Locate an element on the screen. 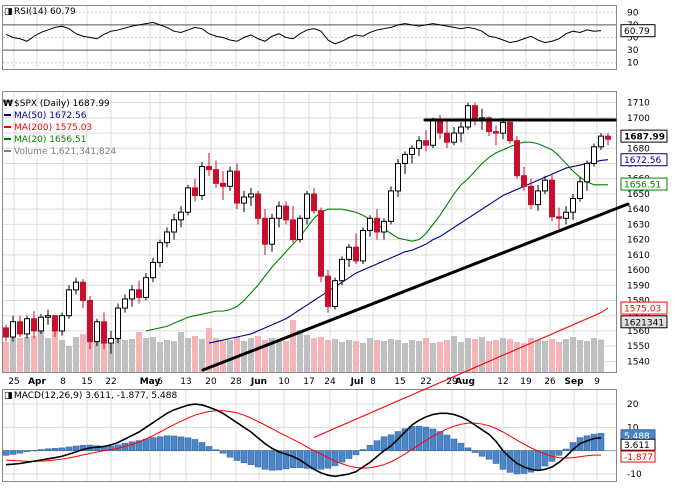  macd-value-tag-box is located at coordinates (638, 456).